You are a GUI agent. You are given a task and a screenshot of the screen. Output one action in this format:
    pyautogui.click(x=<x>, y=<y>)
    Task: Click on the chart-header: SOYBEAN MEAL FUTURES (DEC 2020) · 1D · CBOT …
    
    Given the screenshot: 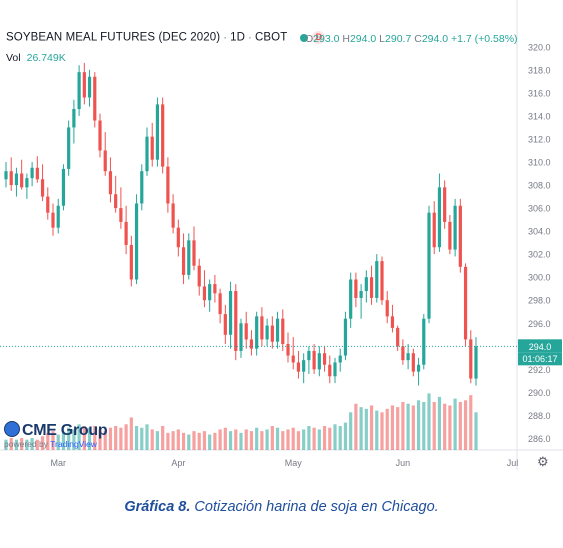 What is the action you would take?
    pyautogui.click(x=166, y=37)
    